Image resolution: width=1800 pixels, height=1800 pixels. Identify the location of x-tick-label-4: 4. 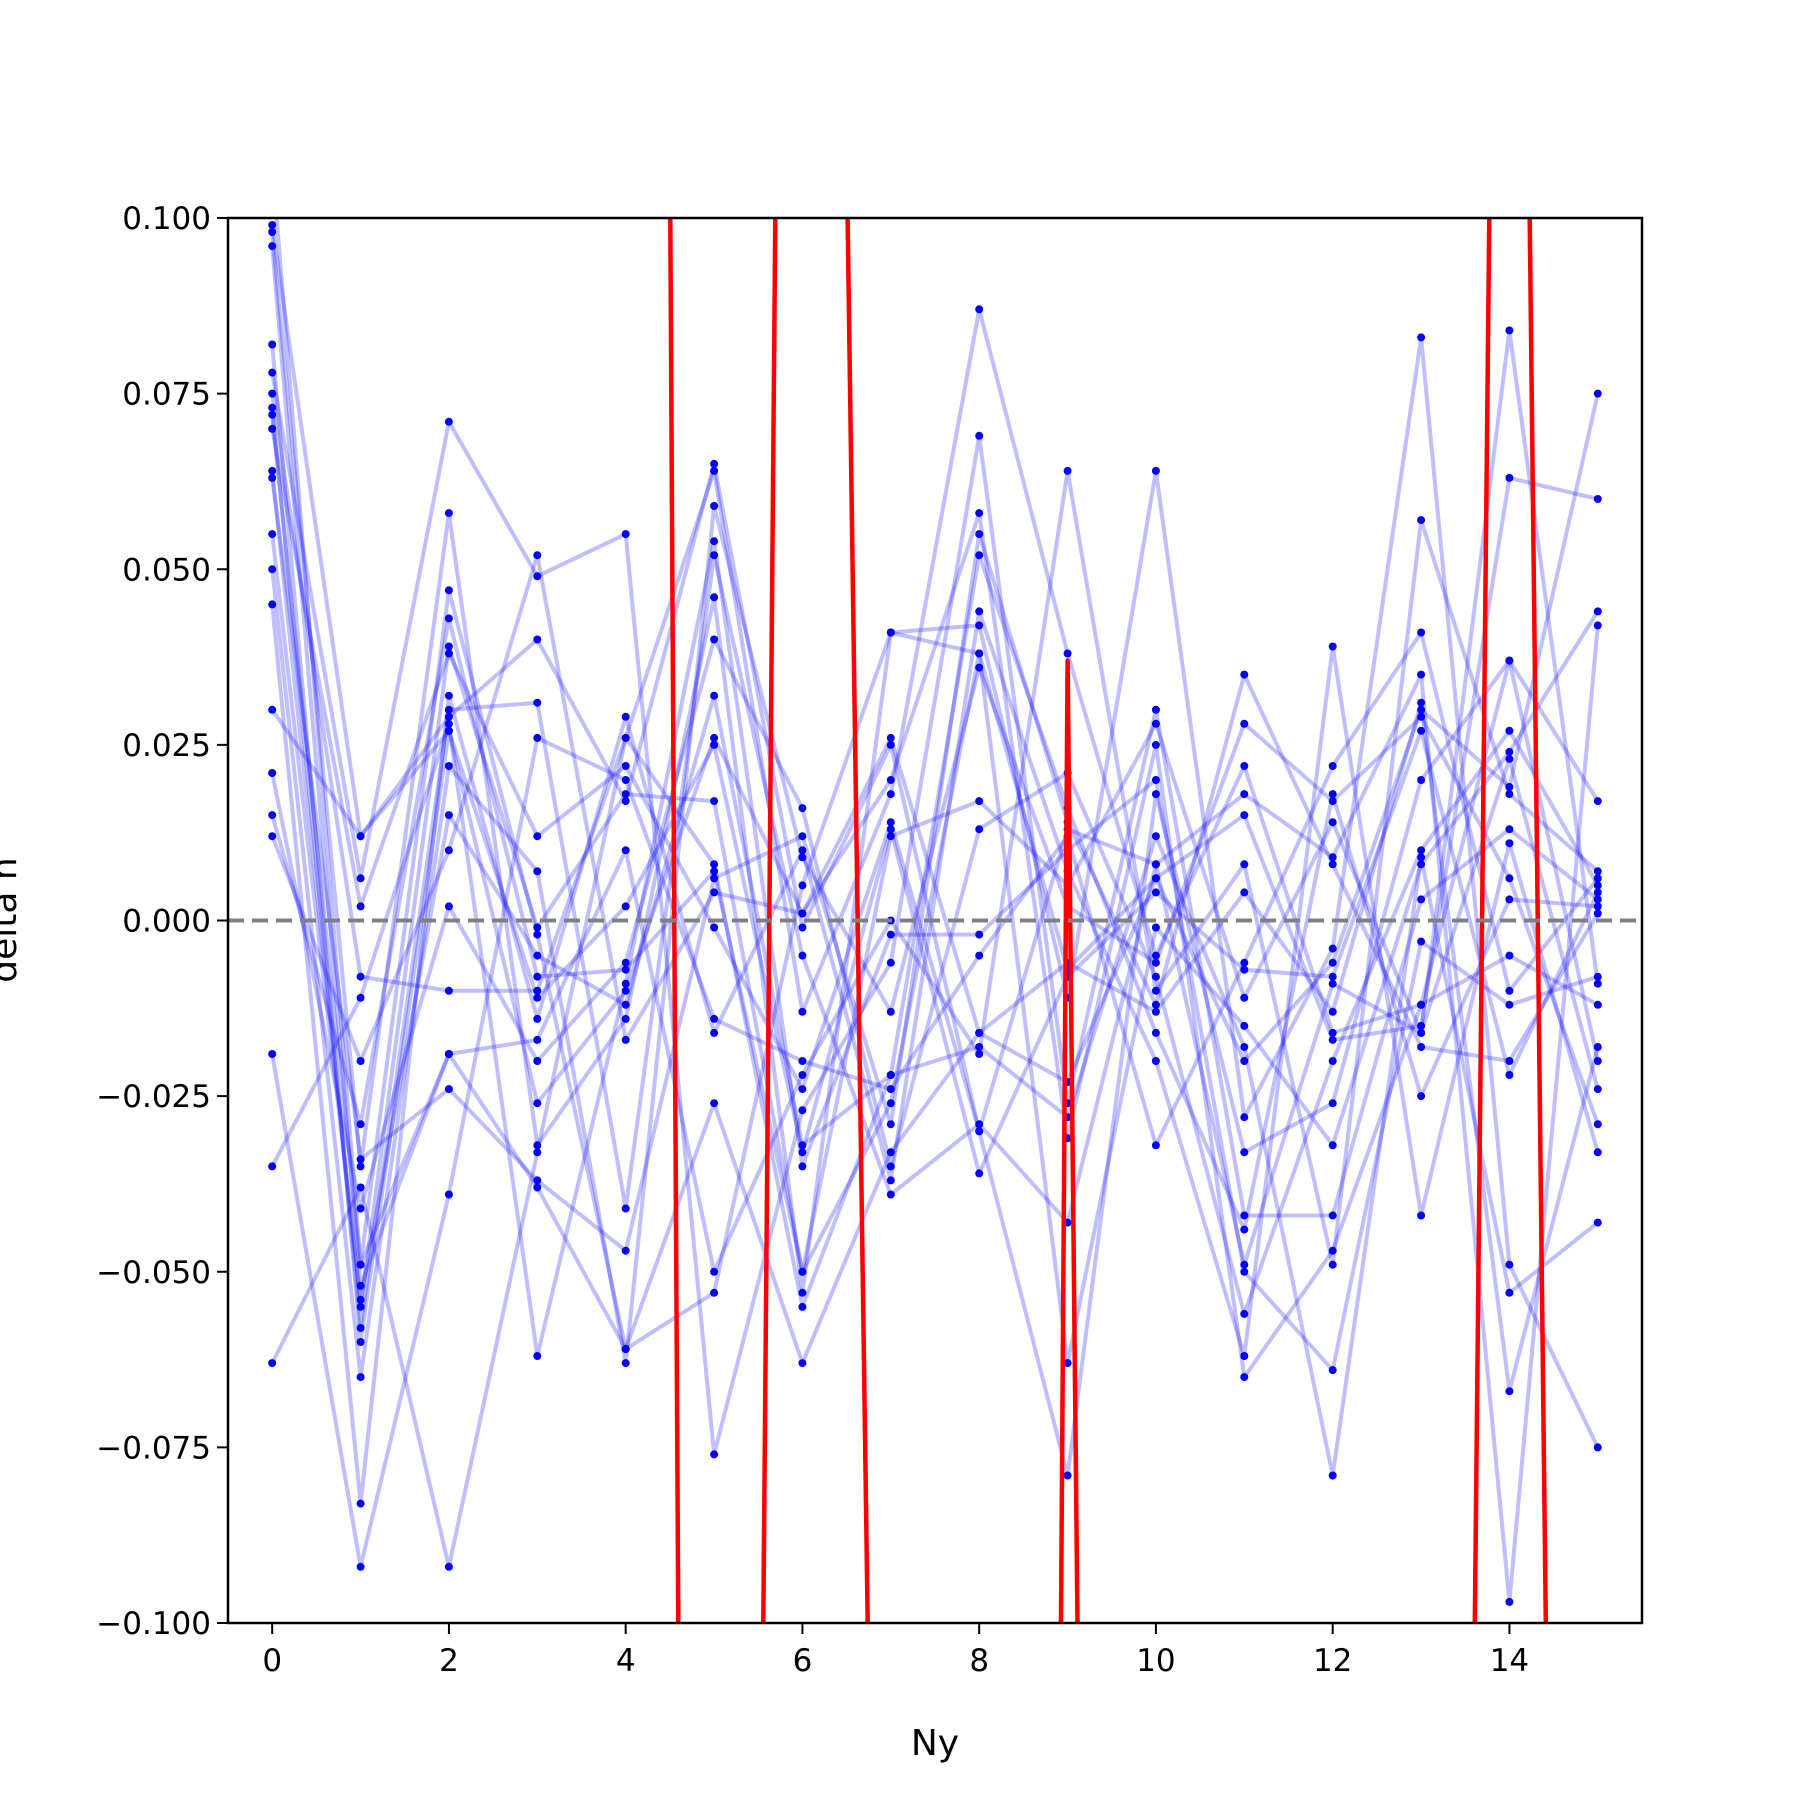
(626, 1661).